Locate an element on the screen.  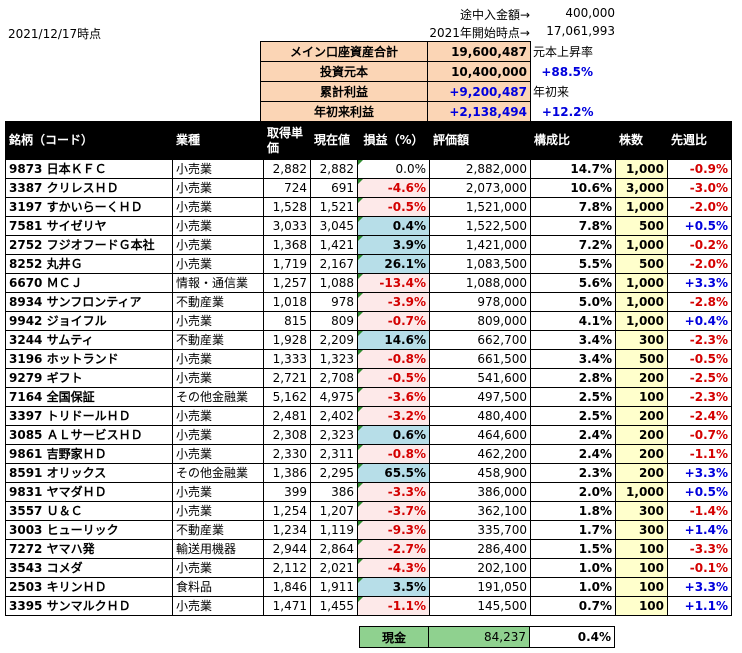
weekly-change: +1.1% is located at coordinates (699, 606).